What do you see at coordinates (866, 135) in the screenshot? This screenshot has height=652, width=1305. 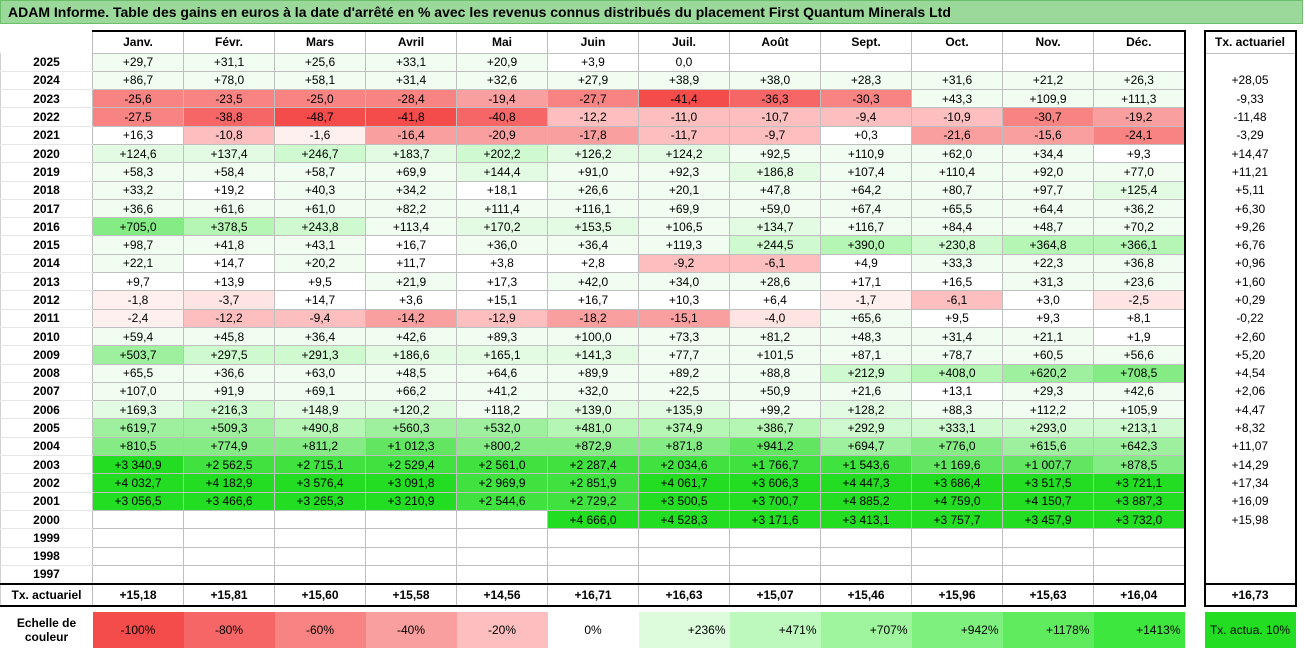 I see `gain-cell: +0,3` at bounding box center [866, 135].